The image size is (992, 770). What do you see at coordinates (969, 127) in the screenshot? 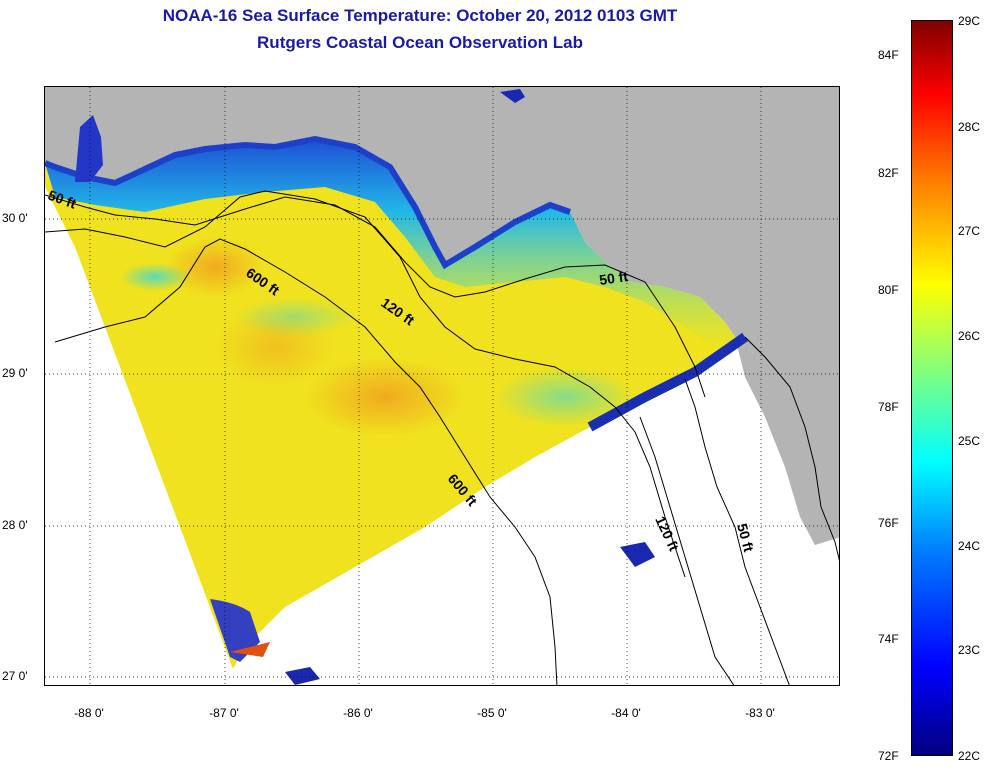
I see `colorbar-label-28c: 28C` at bounding box center [969, 127].